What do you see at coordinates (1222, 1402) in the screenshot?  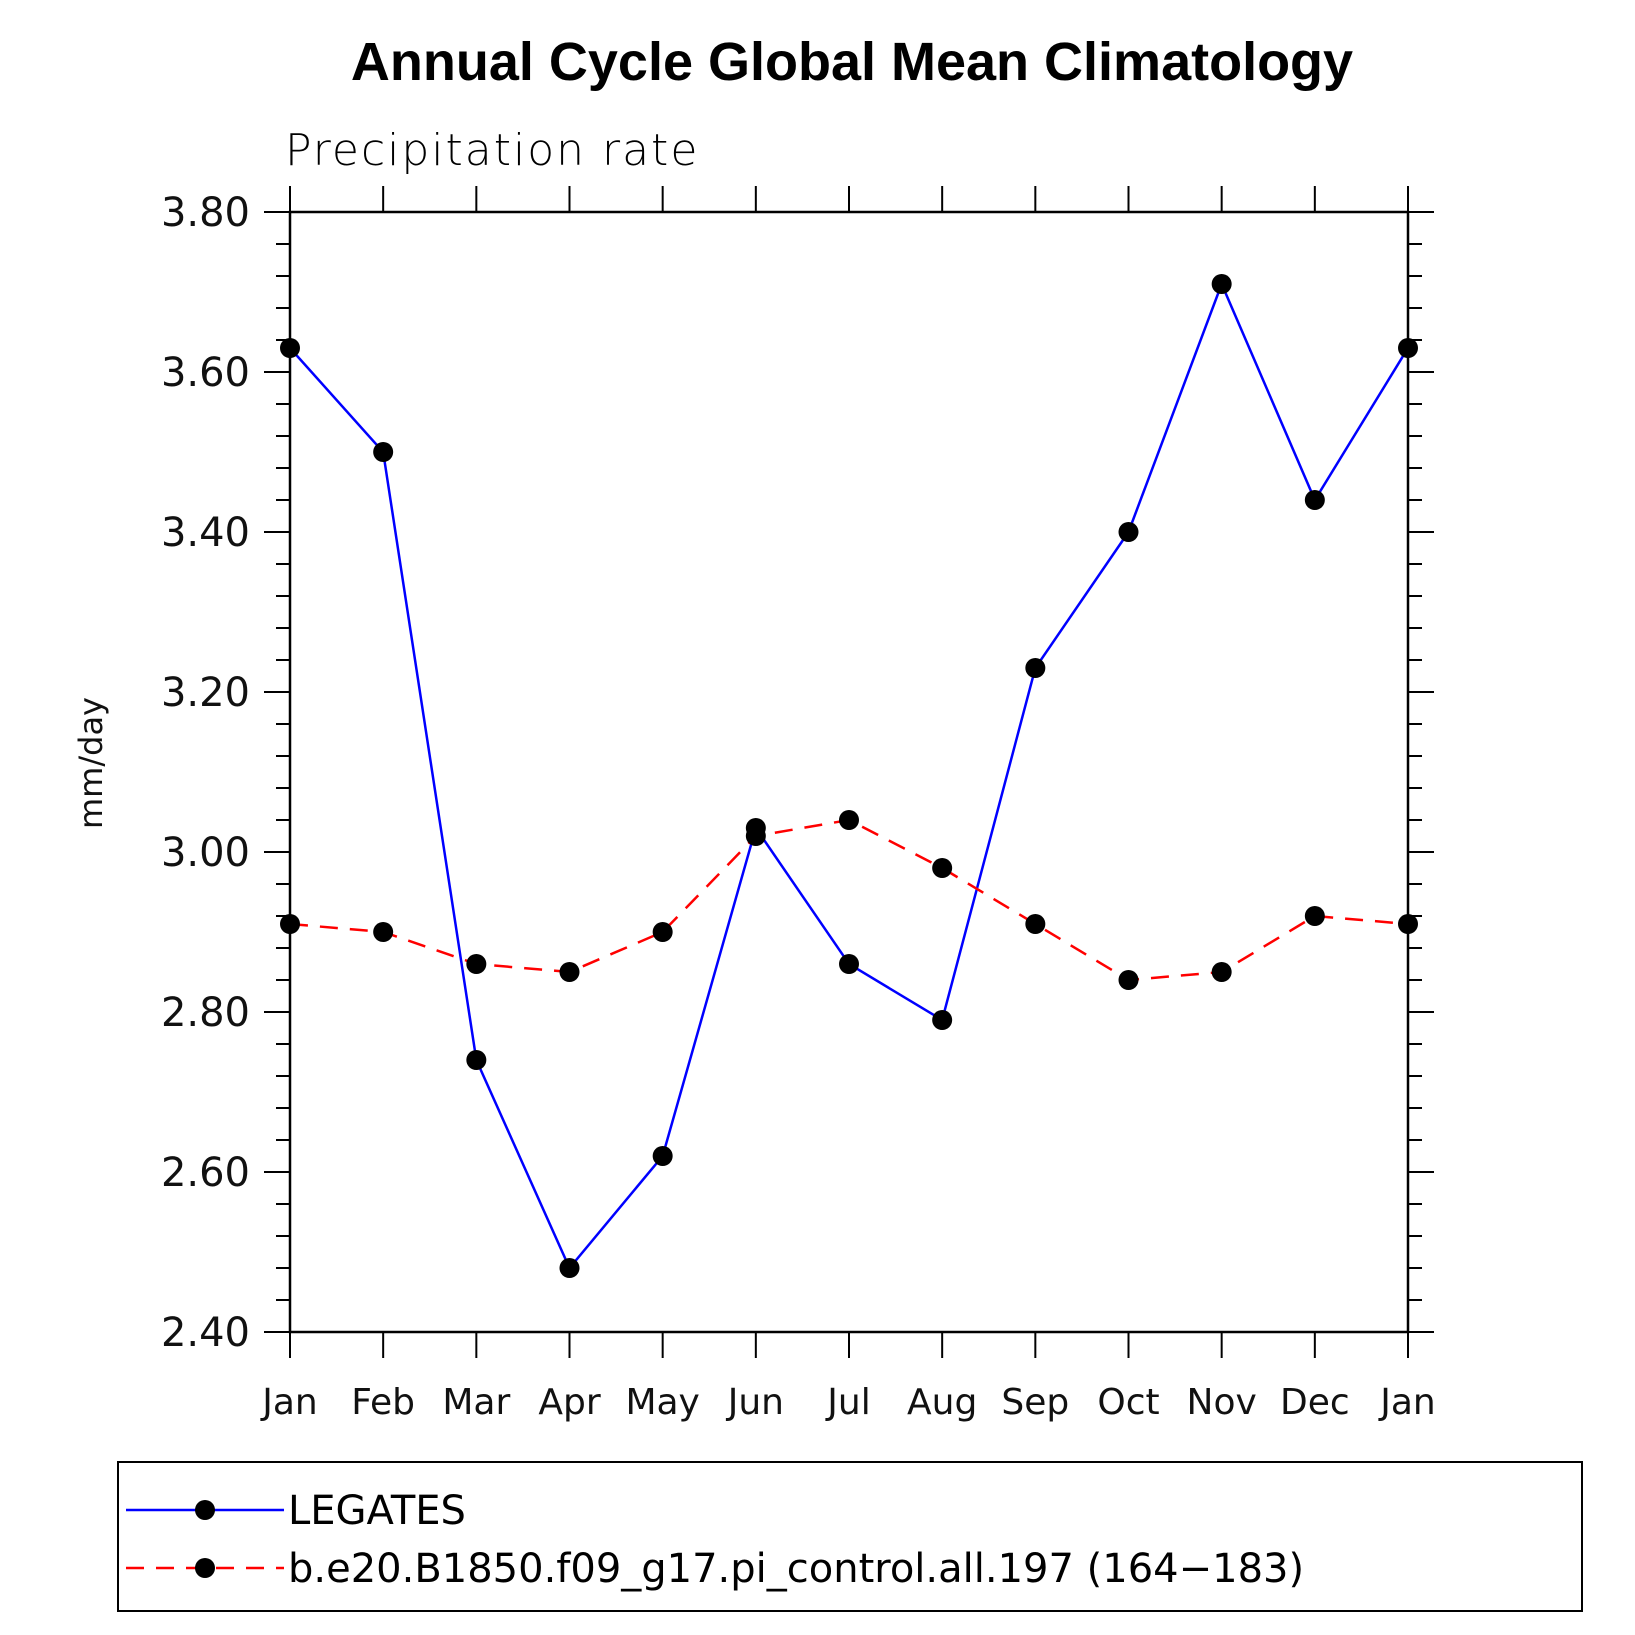 I see `x-tick-label: Nov` at bounding box center [1222, 1402].